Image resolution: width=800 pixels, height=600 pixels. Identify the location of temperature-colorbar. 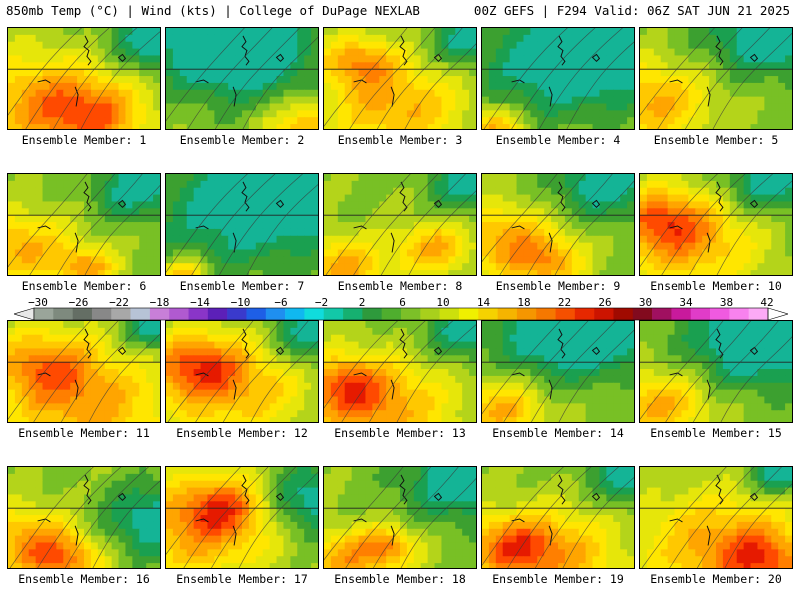
(401, 314).